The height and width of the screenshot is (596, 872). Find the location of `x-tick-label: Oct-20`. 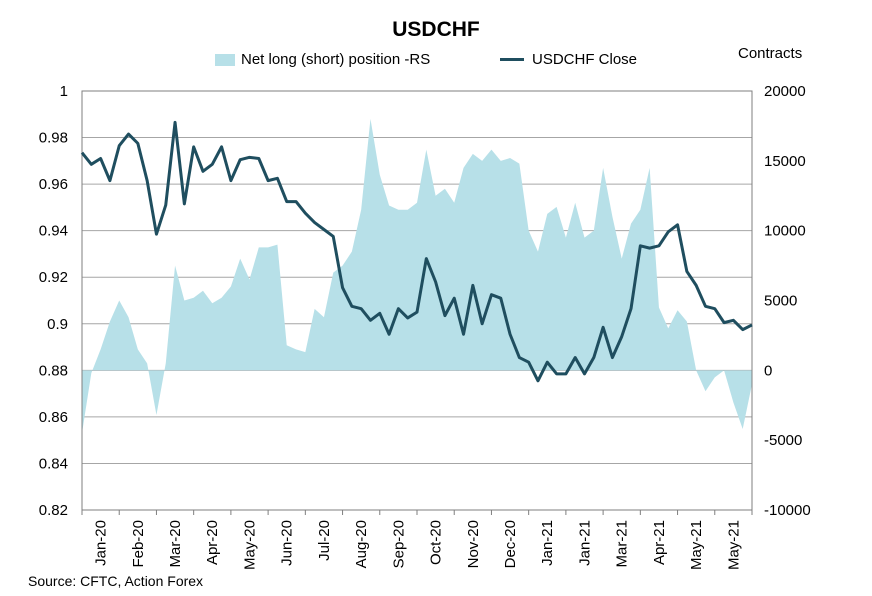

x-tick-label: Oct-20 is located at coordinates (436, 542).